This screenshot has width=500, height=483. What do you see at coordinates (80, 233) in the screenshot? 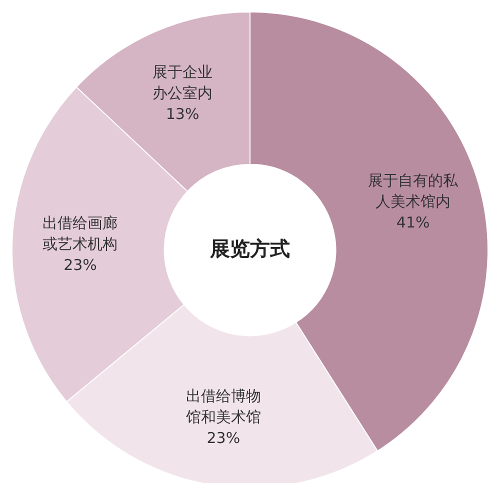
I see `slice-label: 出借给画廊或艺术机构` at bounding box center [80, 233].